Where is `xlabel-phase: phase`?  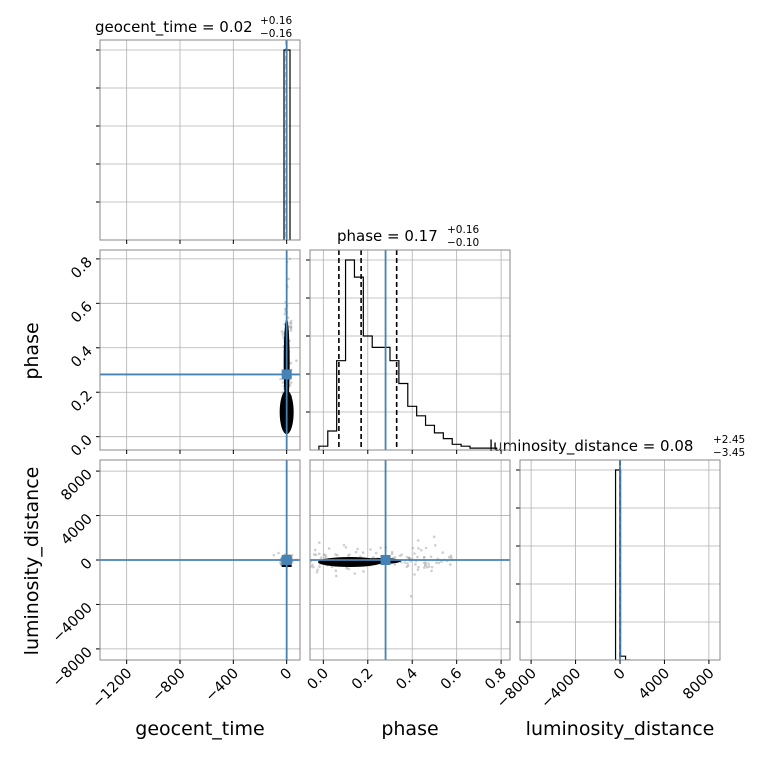
xlabel-phase: phase is located at coordinates (409, 729).